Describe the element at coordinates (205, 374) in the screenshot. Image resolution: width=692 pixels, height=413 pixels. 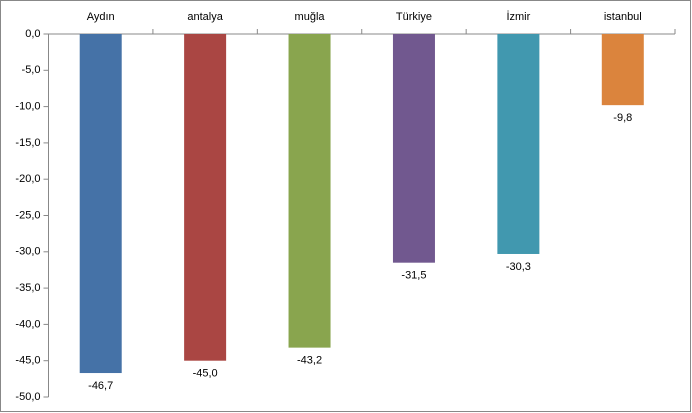
I see `value-label: -45,0` at that location.